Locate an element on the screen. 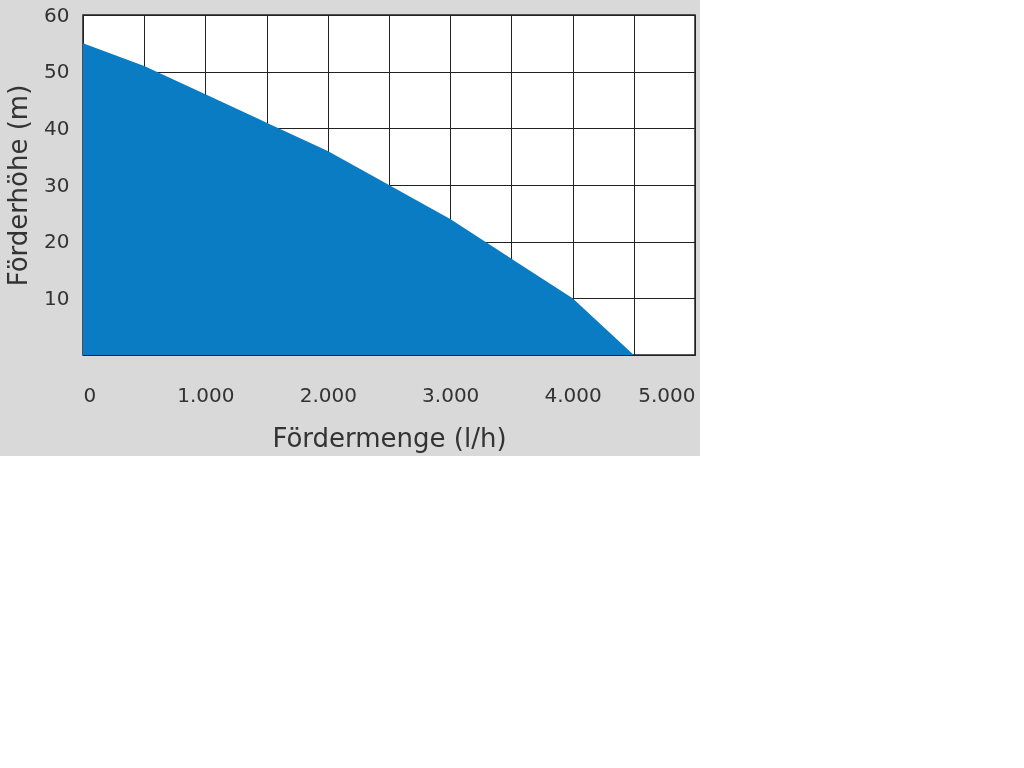 Image resolution: width=1024 pixels, height=768 pixels. x-tick-label: 4.000 is located at coordinates (573, 394).